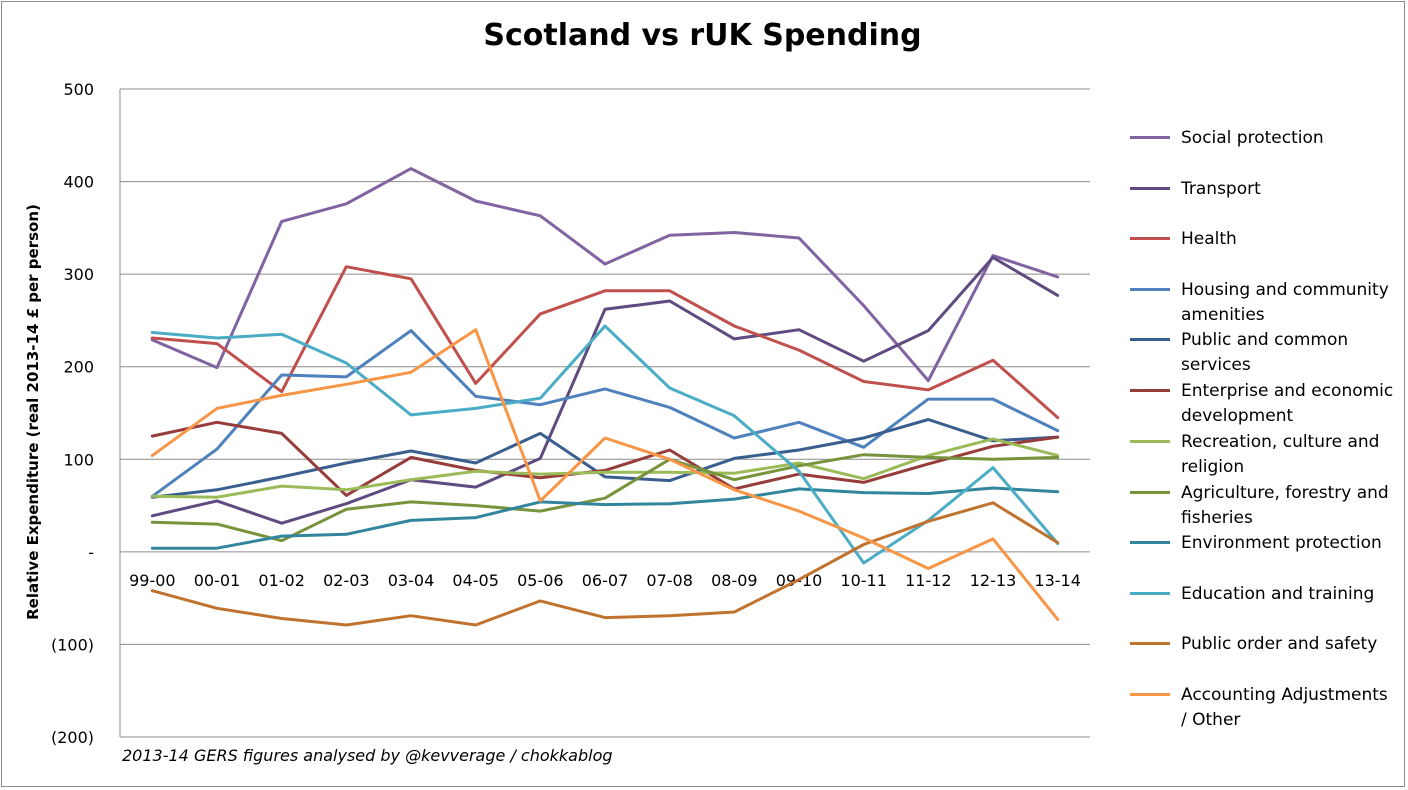 The width and height of the screenshot is (1408, 790). Describe the element at coordinates (669, 580) in the screenshot. I see `x-tick-label: 07-08` at that location.